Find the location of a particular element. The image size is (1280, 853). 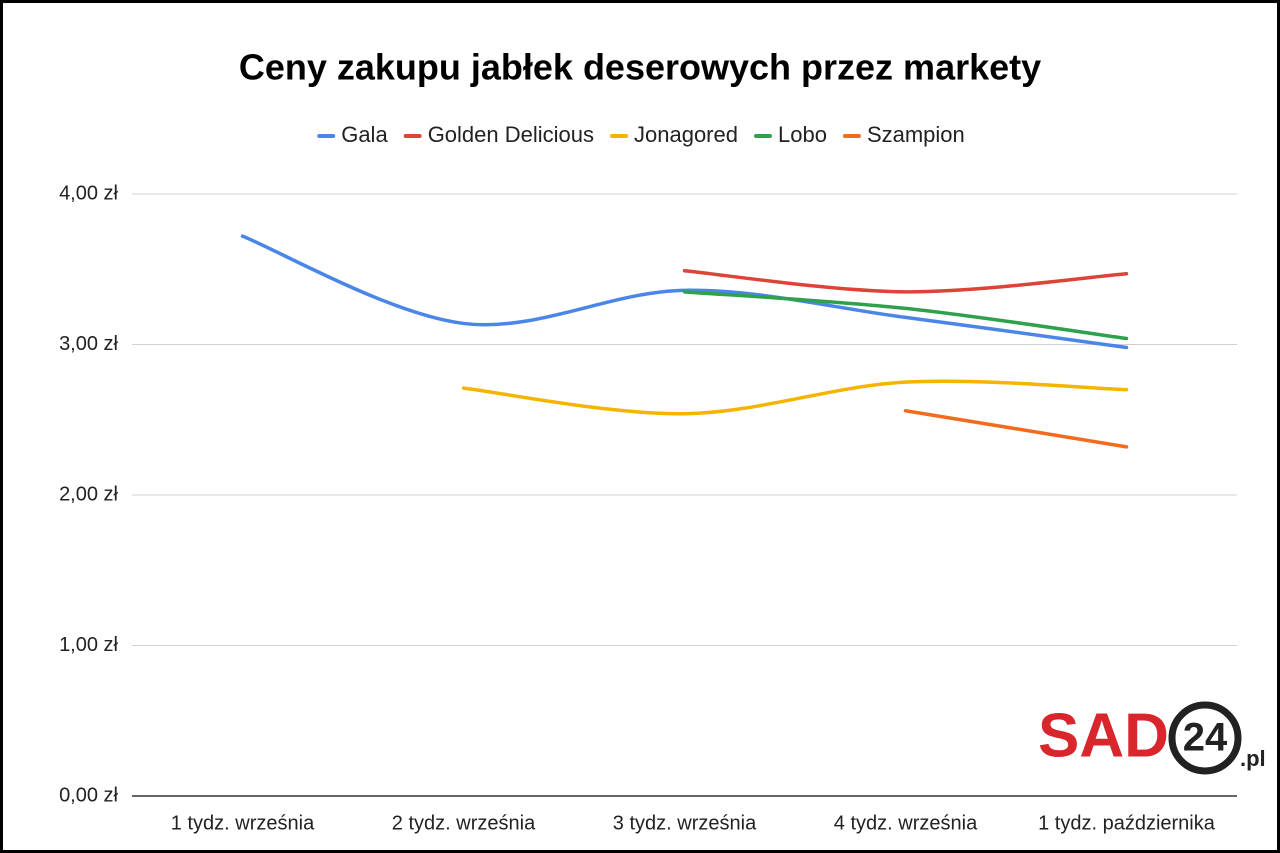

x-tick-label: 1 tydz. października is located at coordinates (1127, 823).